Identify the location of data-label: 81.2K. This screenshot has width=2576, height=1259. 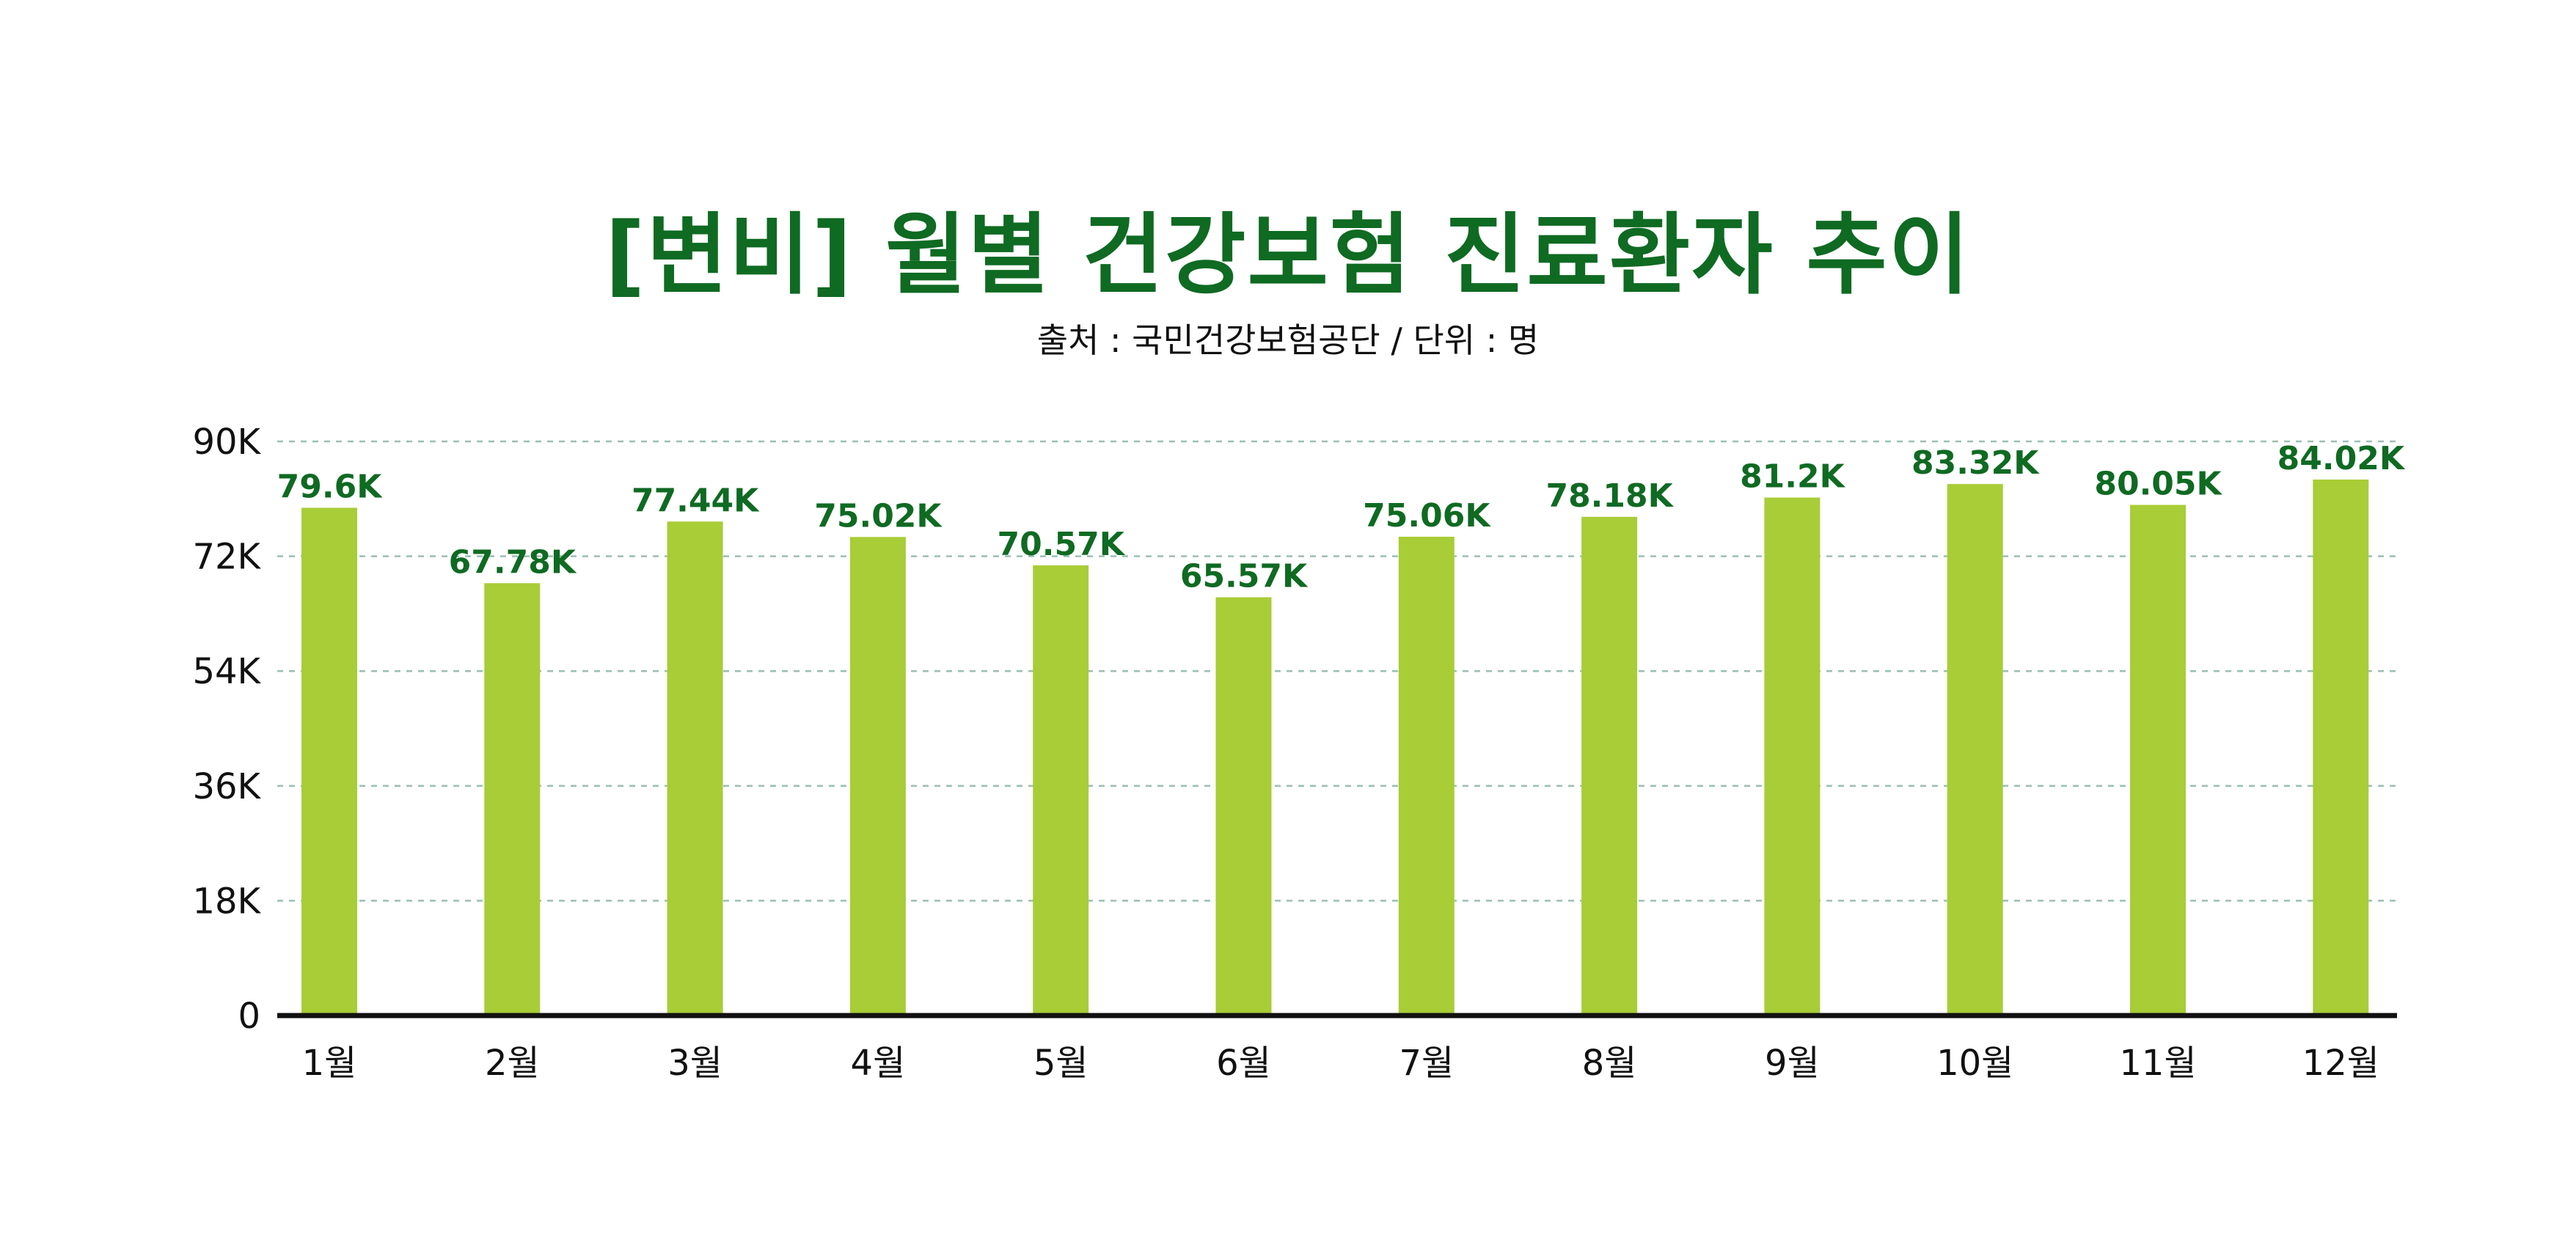
(1793, 477).